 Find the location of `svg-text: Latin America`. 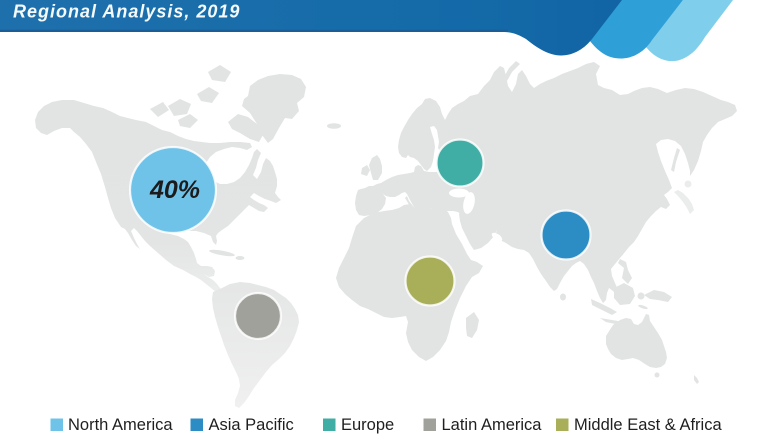

svg-text: Latin America is located at coordinates (492, 425).